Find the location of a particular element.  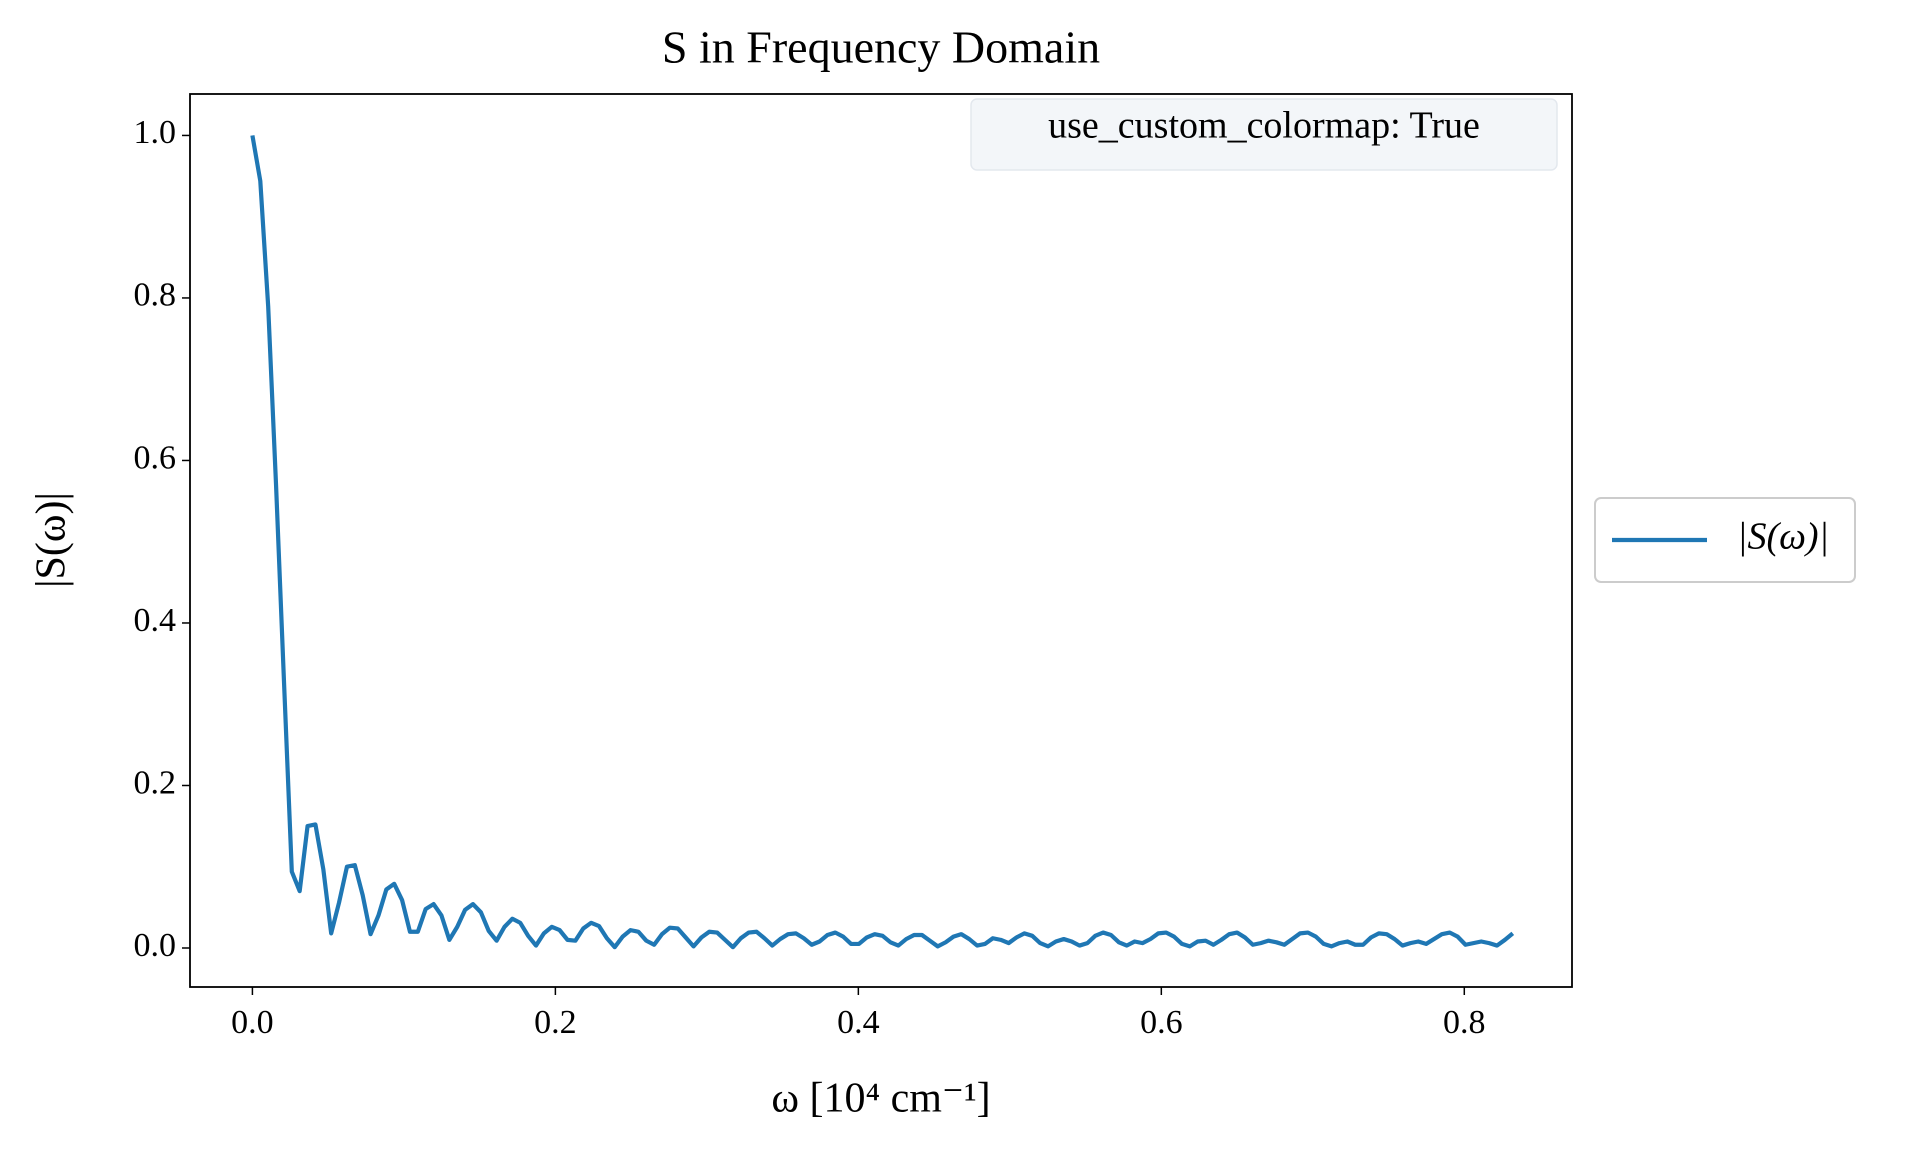

y-tick-label: 0.4 is located at coordinates (155, 620).